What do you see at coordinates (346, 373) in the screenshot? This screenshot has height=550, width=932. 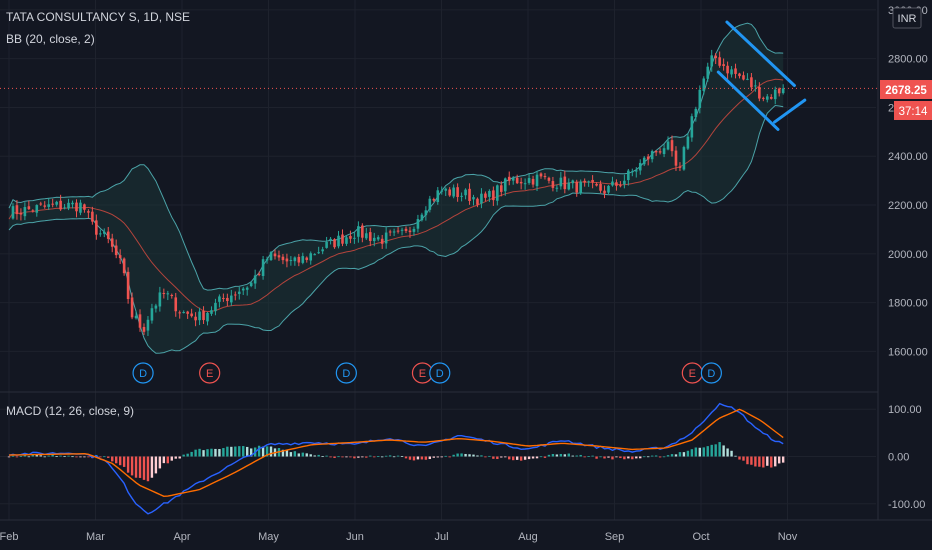 I see `dividend-marker: D` at bounding box center [346, 373].